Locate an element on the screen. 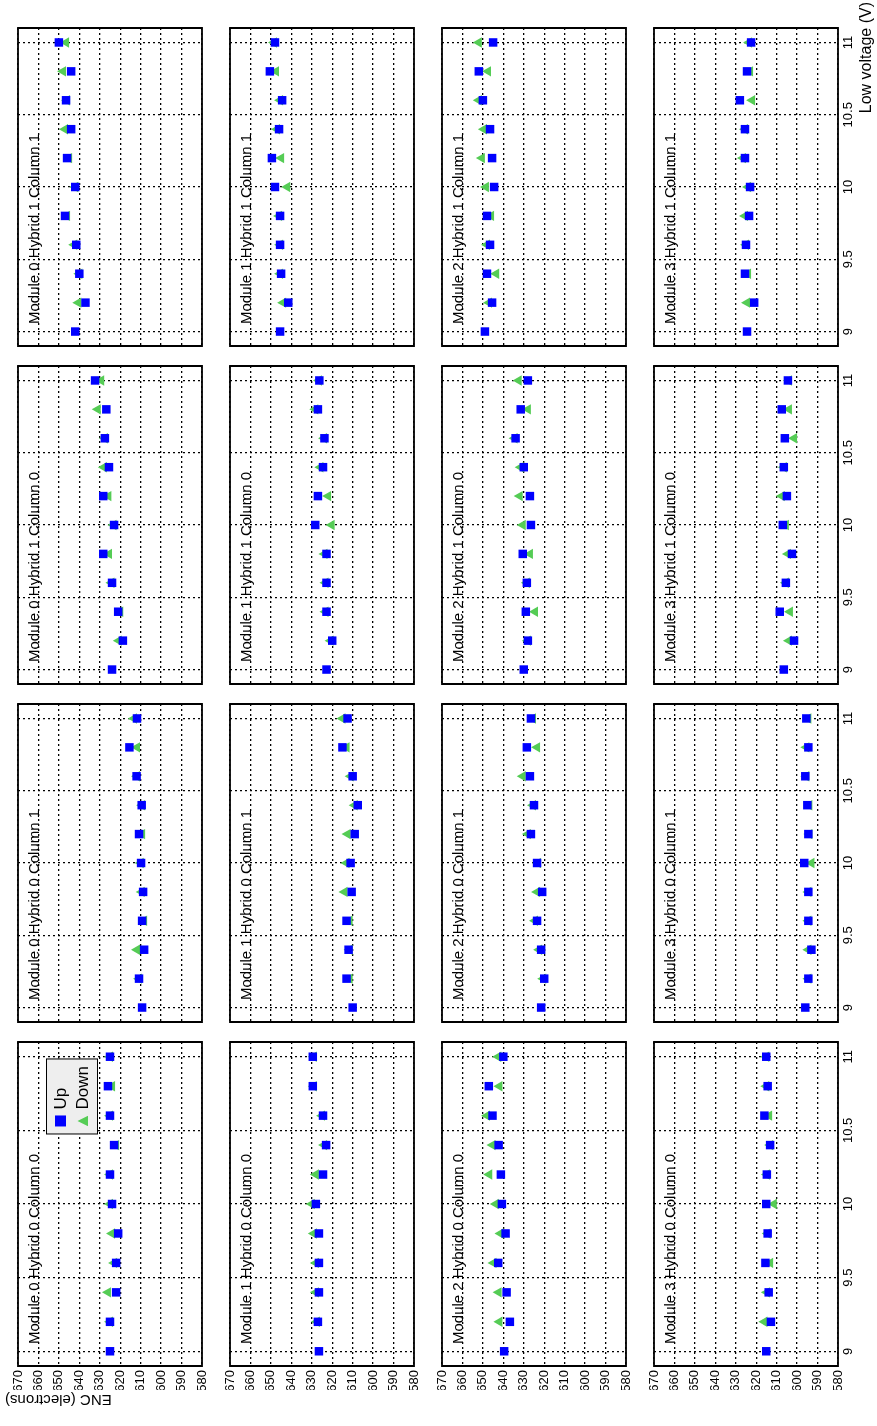 The height and width of the screenshot is (1426, 877). text: Down is located at coordinates (82, 1088).